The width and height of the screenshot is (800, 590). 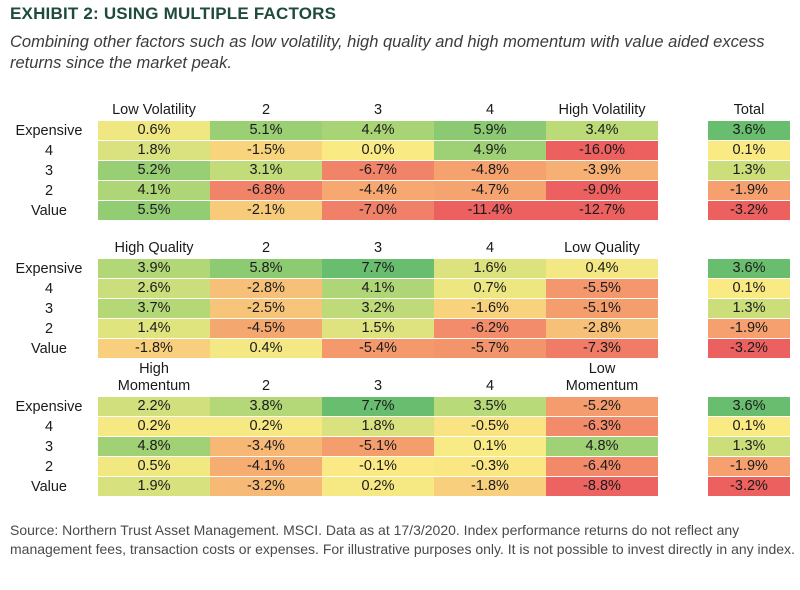 I want to click on heatmap-cell: 0.5%, so click(x=154, y=466).